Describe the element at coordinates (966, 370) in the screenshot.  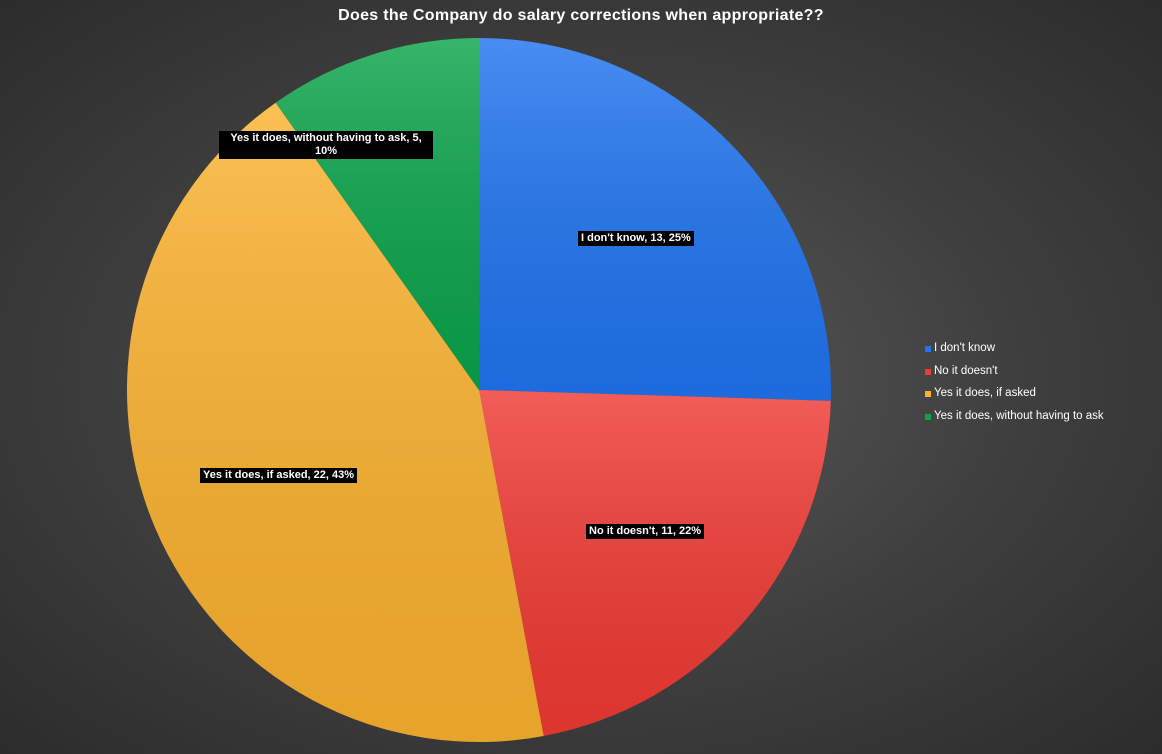
I see `legend-label: No it doesn't` at that location.